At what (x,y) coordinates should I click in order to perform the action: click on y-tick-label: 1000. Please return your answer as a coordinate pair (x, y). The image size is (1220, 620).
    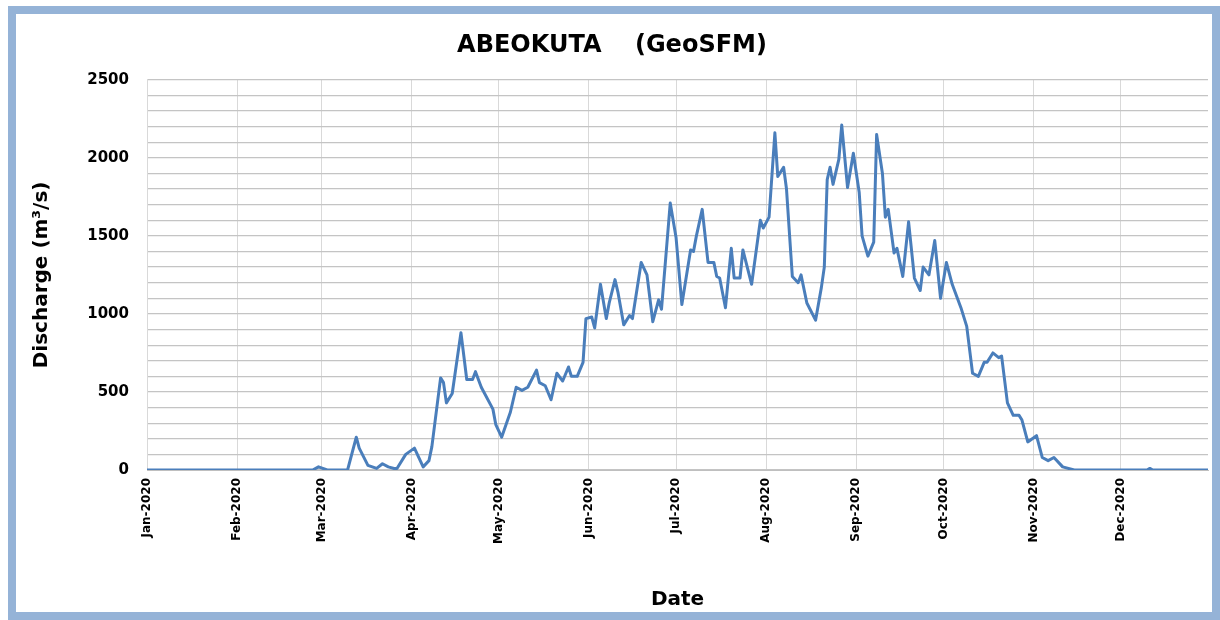
    Looking at the image, I should click on (108, 312).